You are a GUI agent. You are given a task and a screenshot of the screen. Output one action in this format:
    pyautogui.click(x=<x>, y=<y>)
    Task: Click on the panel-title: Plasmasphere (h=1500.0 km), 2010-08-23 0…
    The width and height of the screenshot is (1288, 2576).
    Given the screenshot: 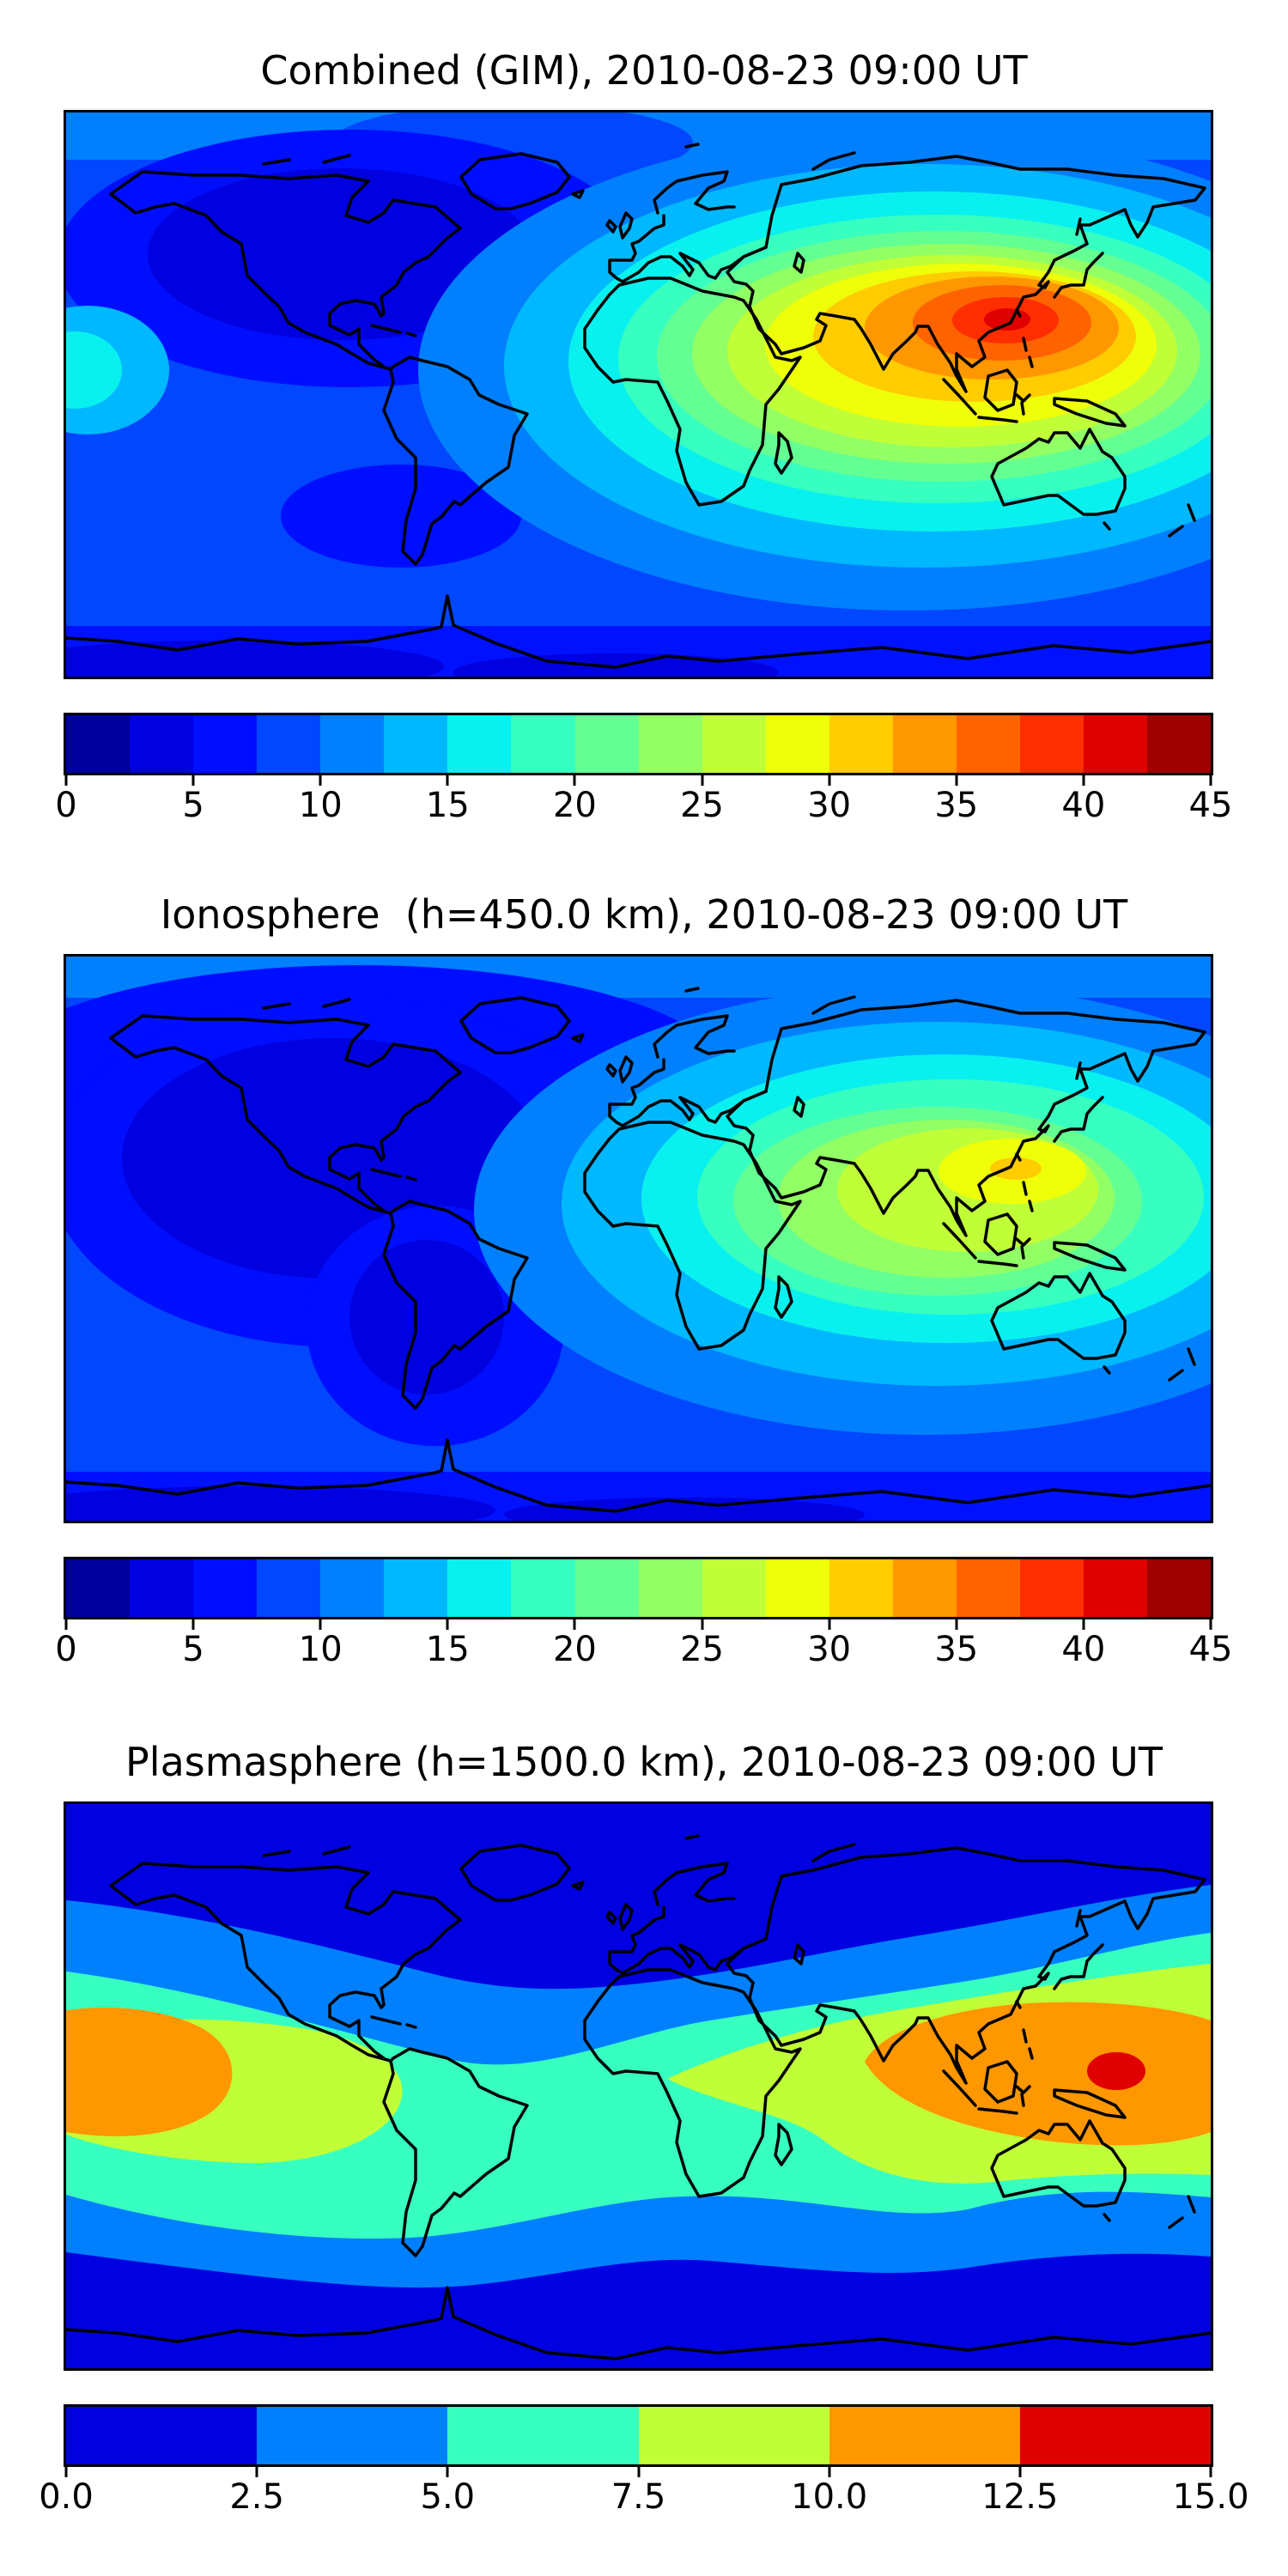 What is the action you would take?
    pyautogui.click(x=644, y=1762)
    